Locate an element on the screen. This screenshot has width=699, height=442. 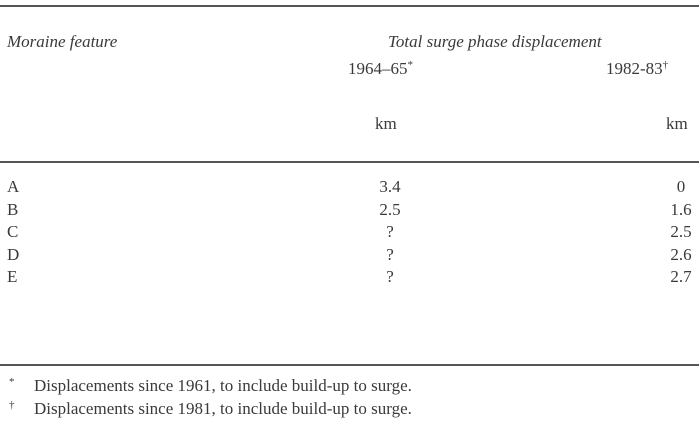
header-rule is located at coordinates (349, 162).